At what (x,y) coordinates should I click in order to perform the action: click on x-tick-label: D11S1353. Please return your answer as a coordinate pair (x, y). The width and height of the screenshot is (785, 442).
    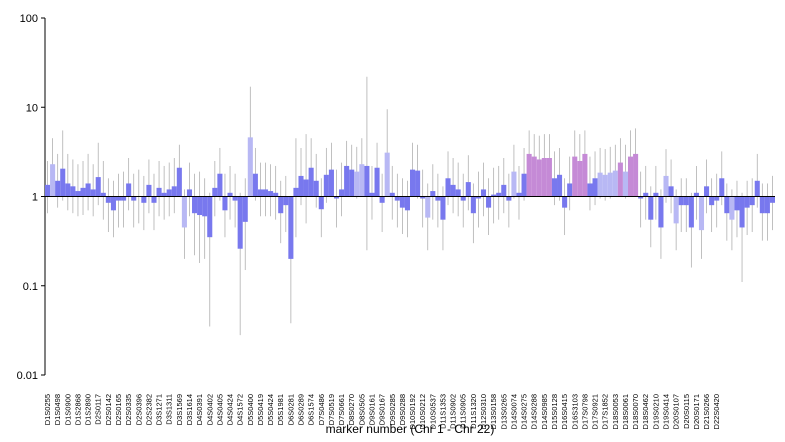
    Looking at the image, I should click on (442, 411).